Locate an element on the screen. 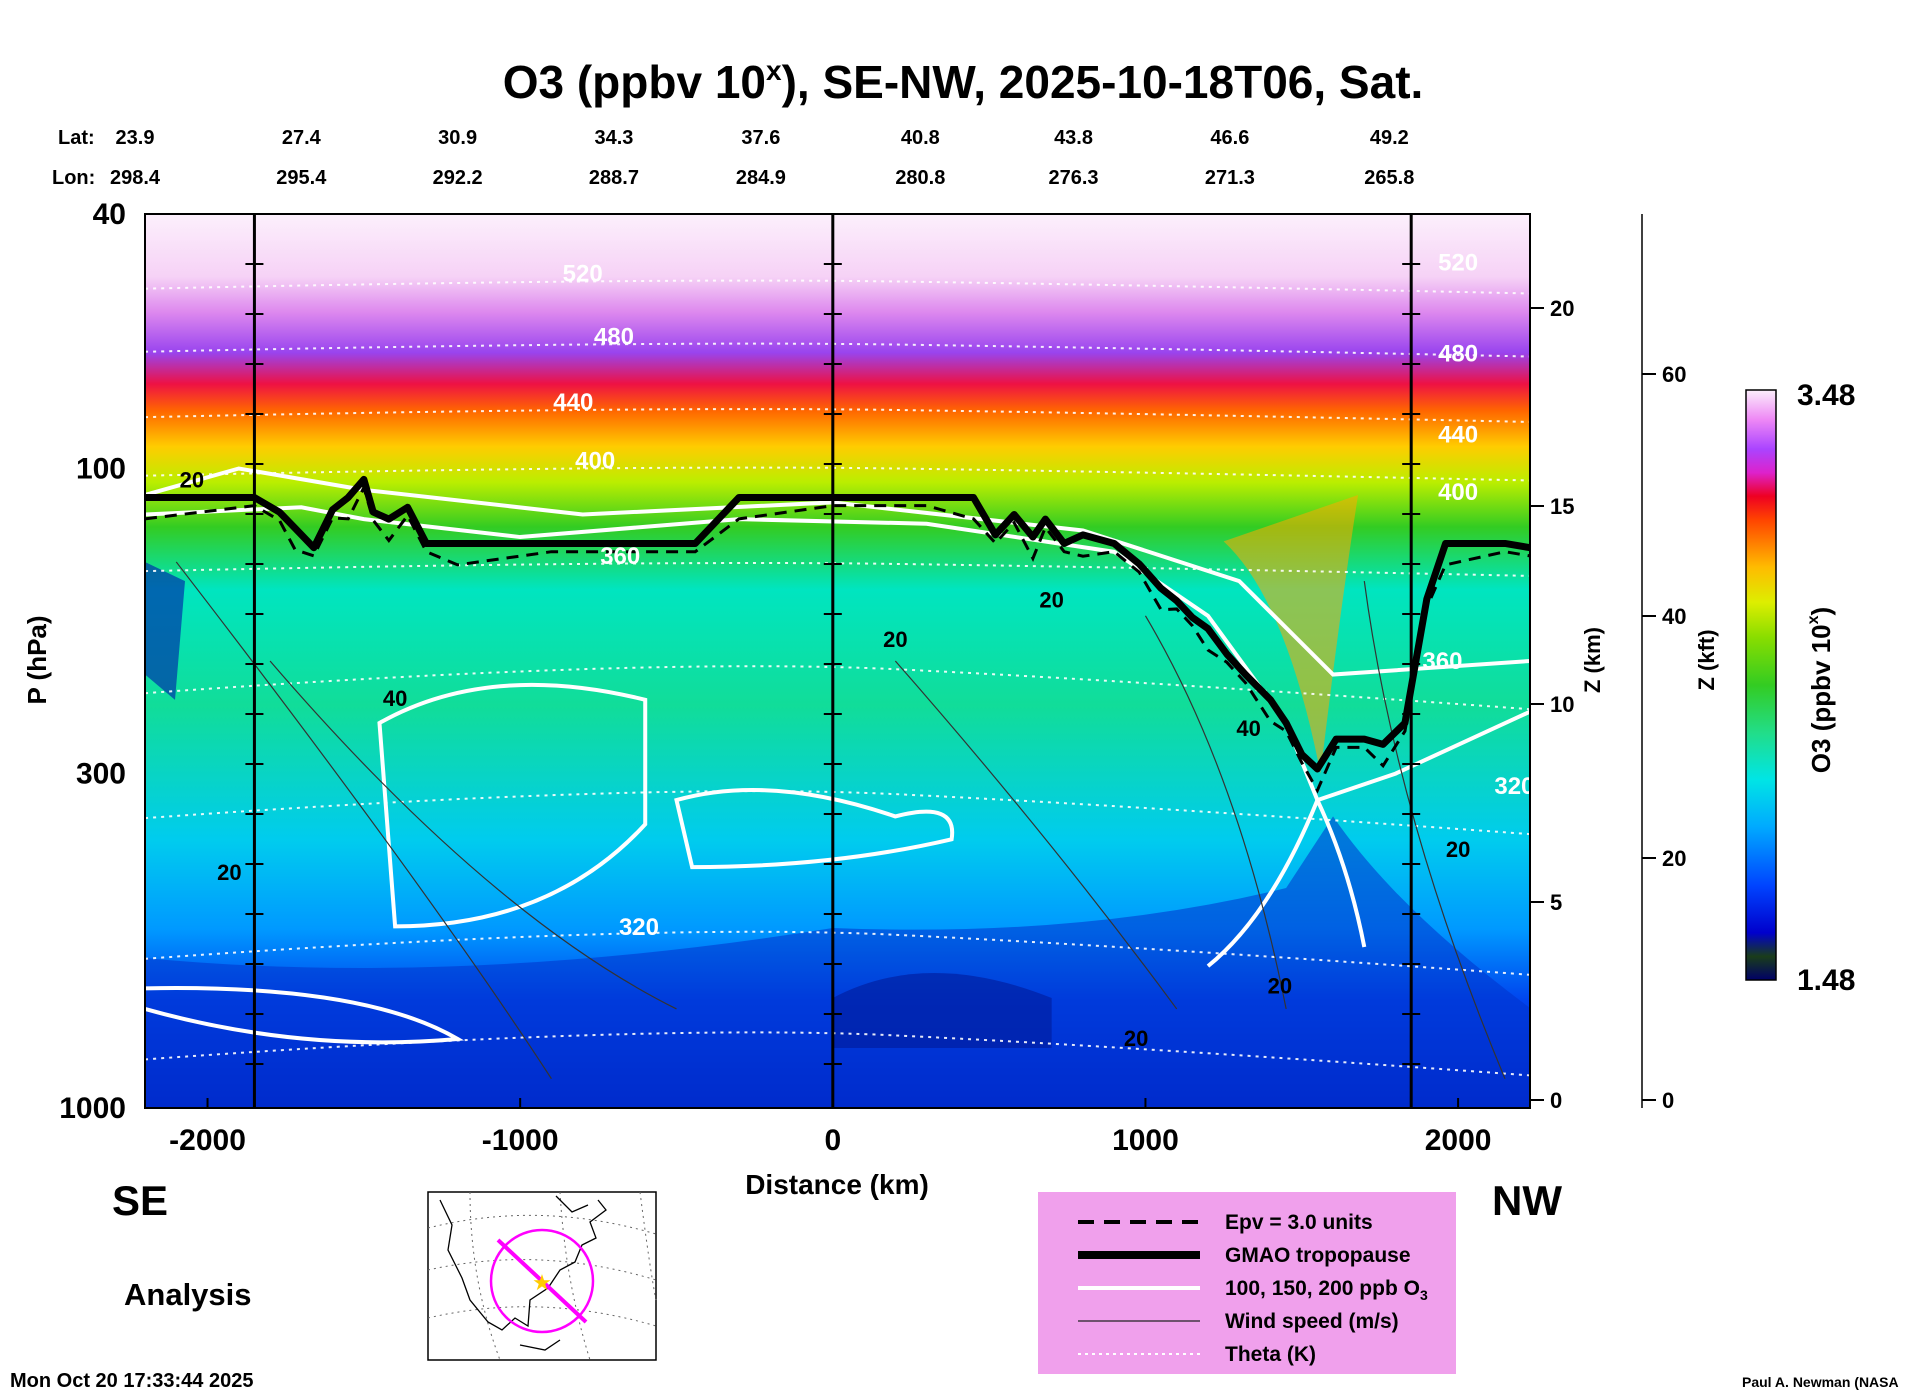 This screenshot has height=1394, width=1926. legend-label-wind: Wind speed (m/s) is located at coordinates (1312, 1321).